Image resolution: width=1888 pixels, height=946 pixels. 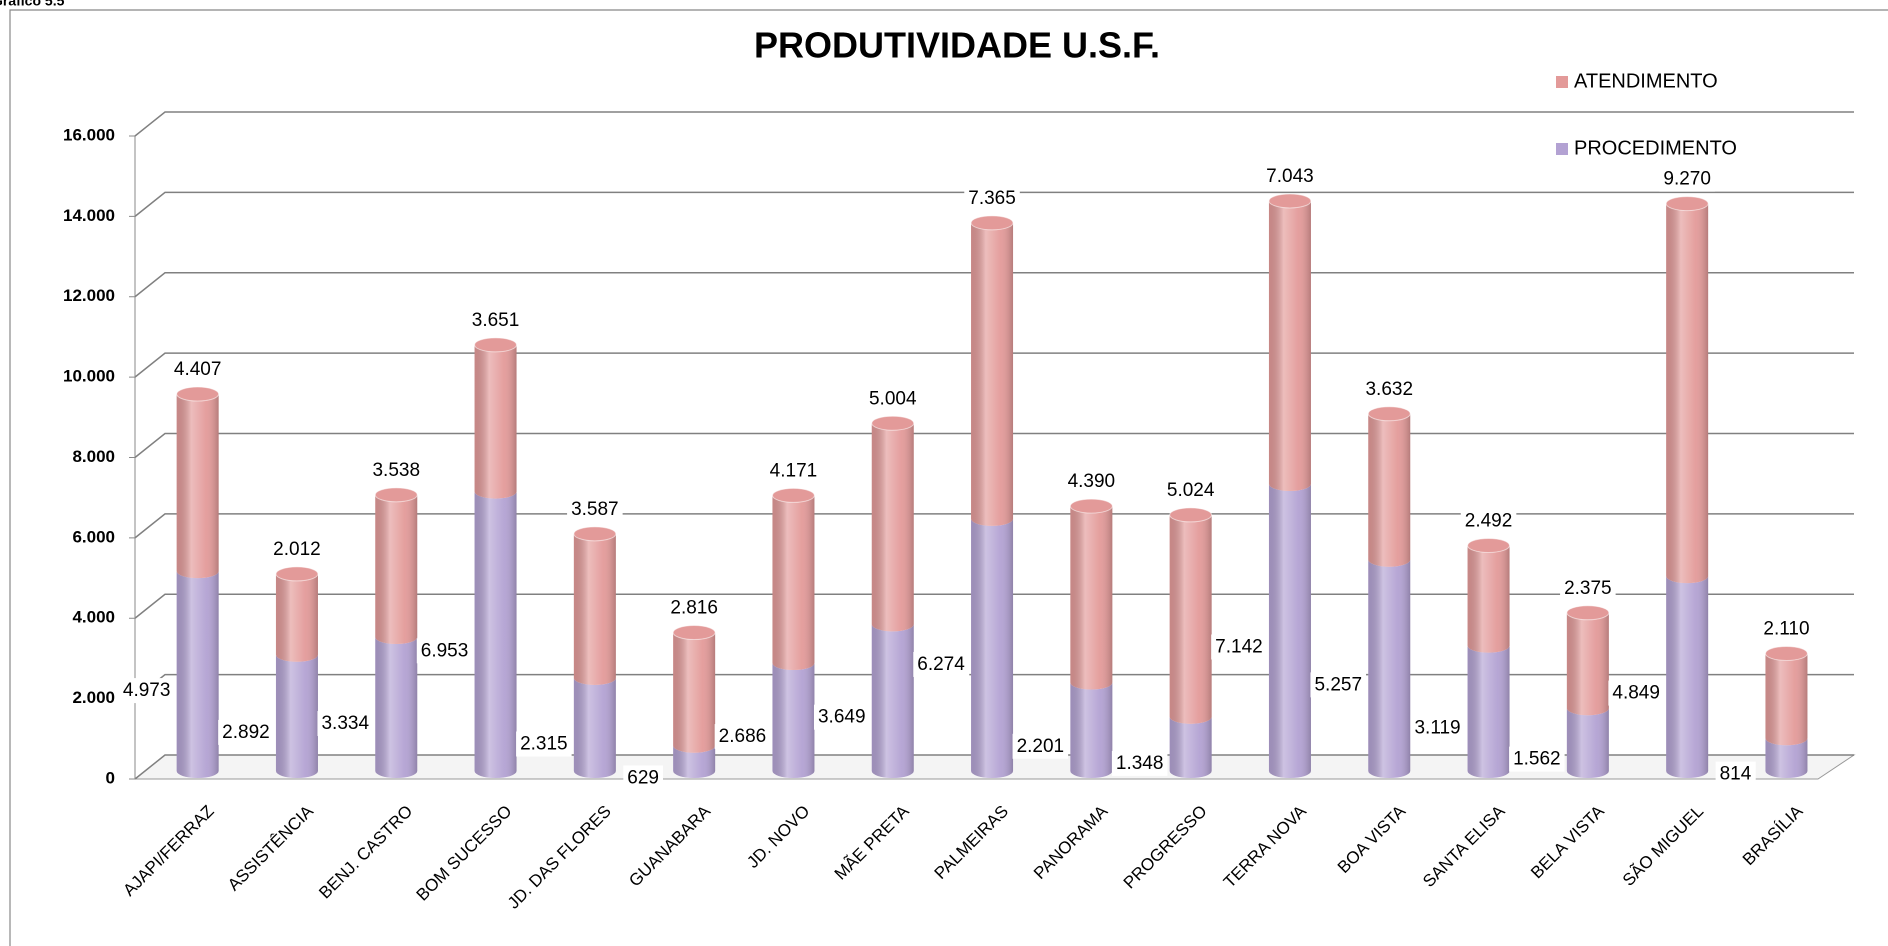 I want to click on value-label: 2.375, so click(x=1588, y=588).